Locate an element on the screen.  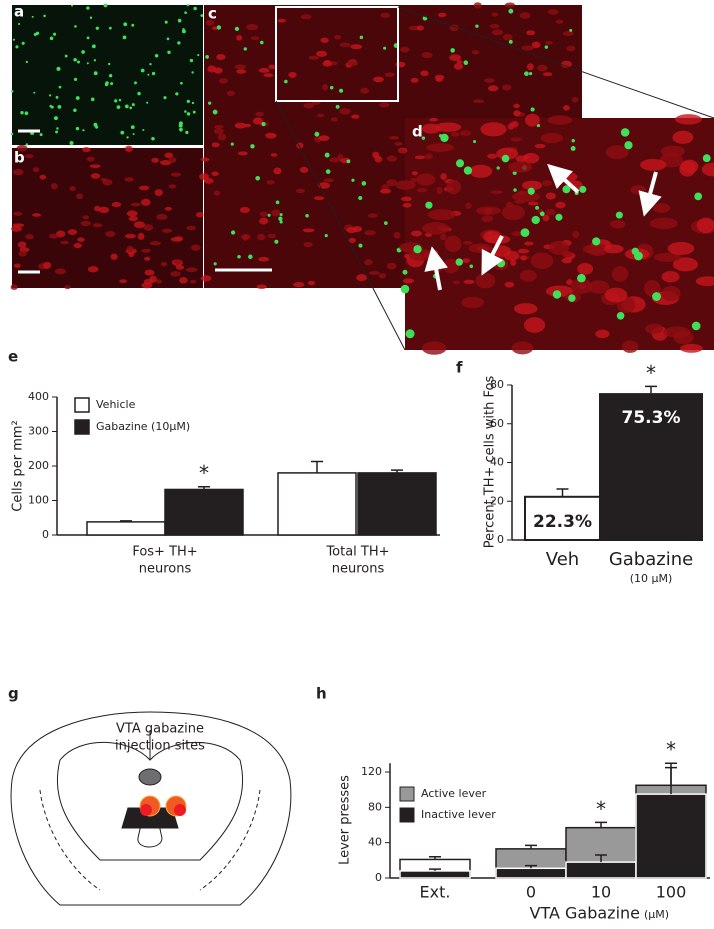
panel-label: f is located at coordinates (459, 368).